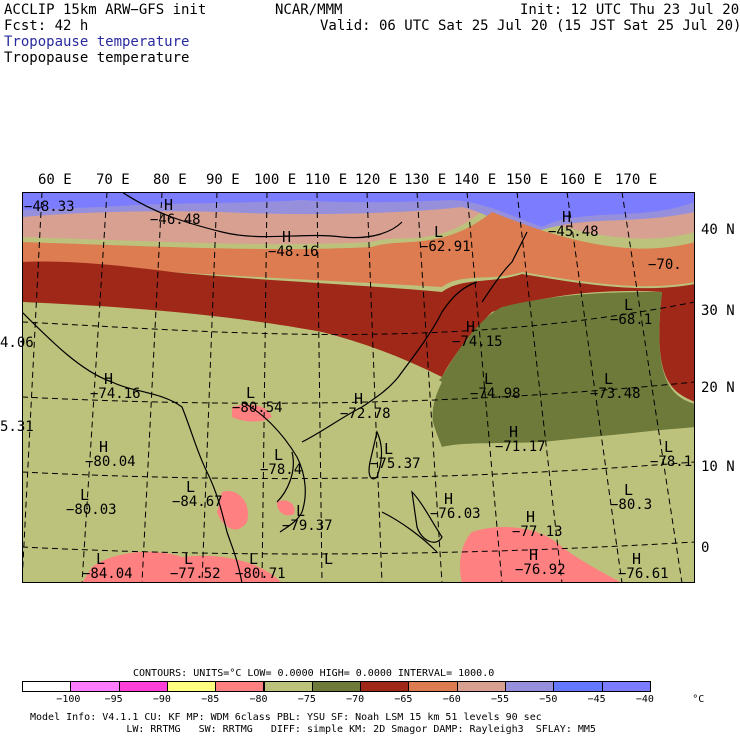  Describe the element at coordinates (475, 180) in the screenshot. I see `lon-label: 140 E` at that location.